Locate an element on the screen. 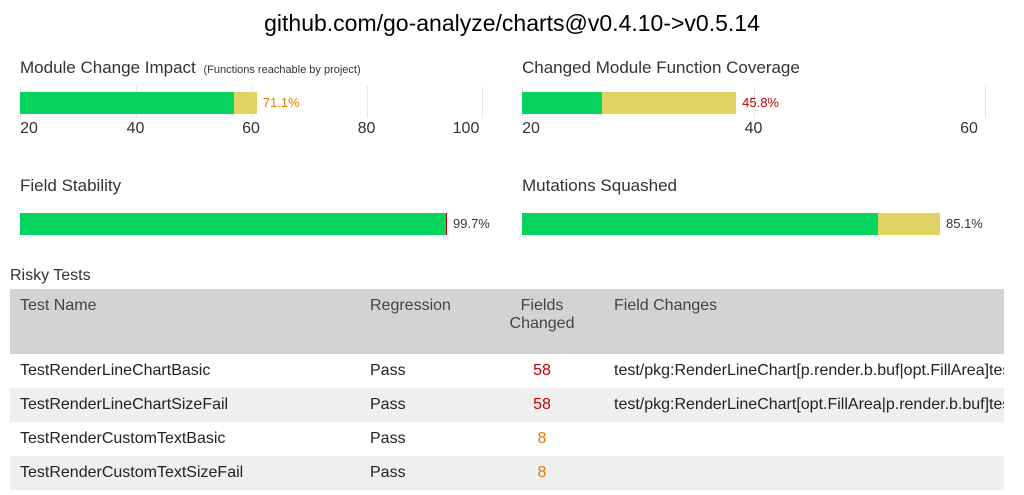 The width and height of the screenshot is (1024, 495). changed-module-function-coverage-percent: 45.8% is located at coordinates (760, 102).